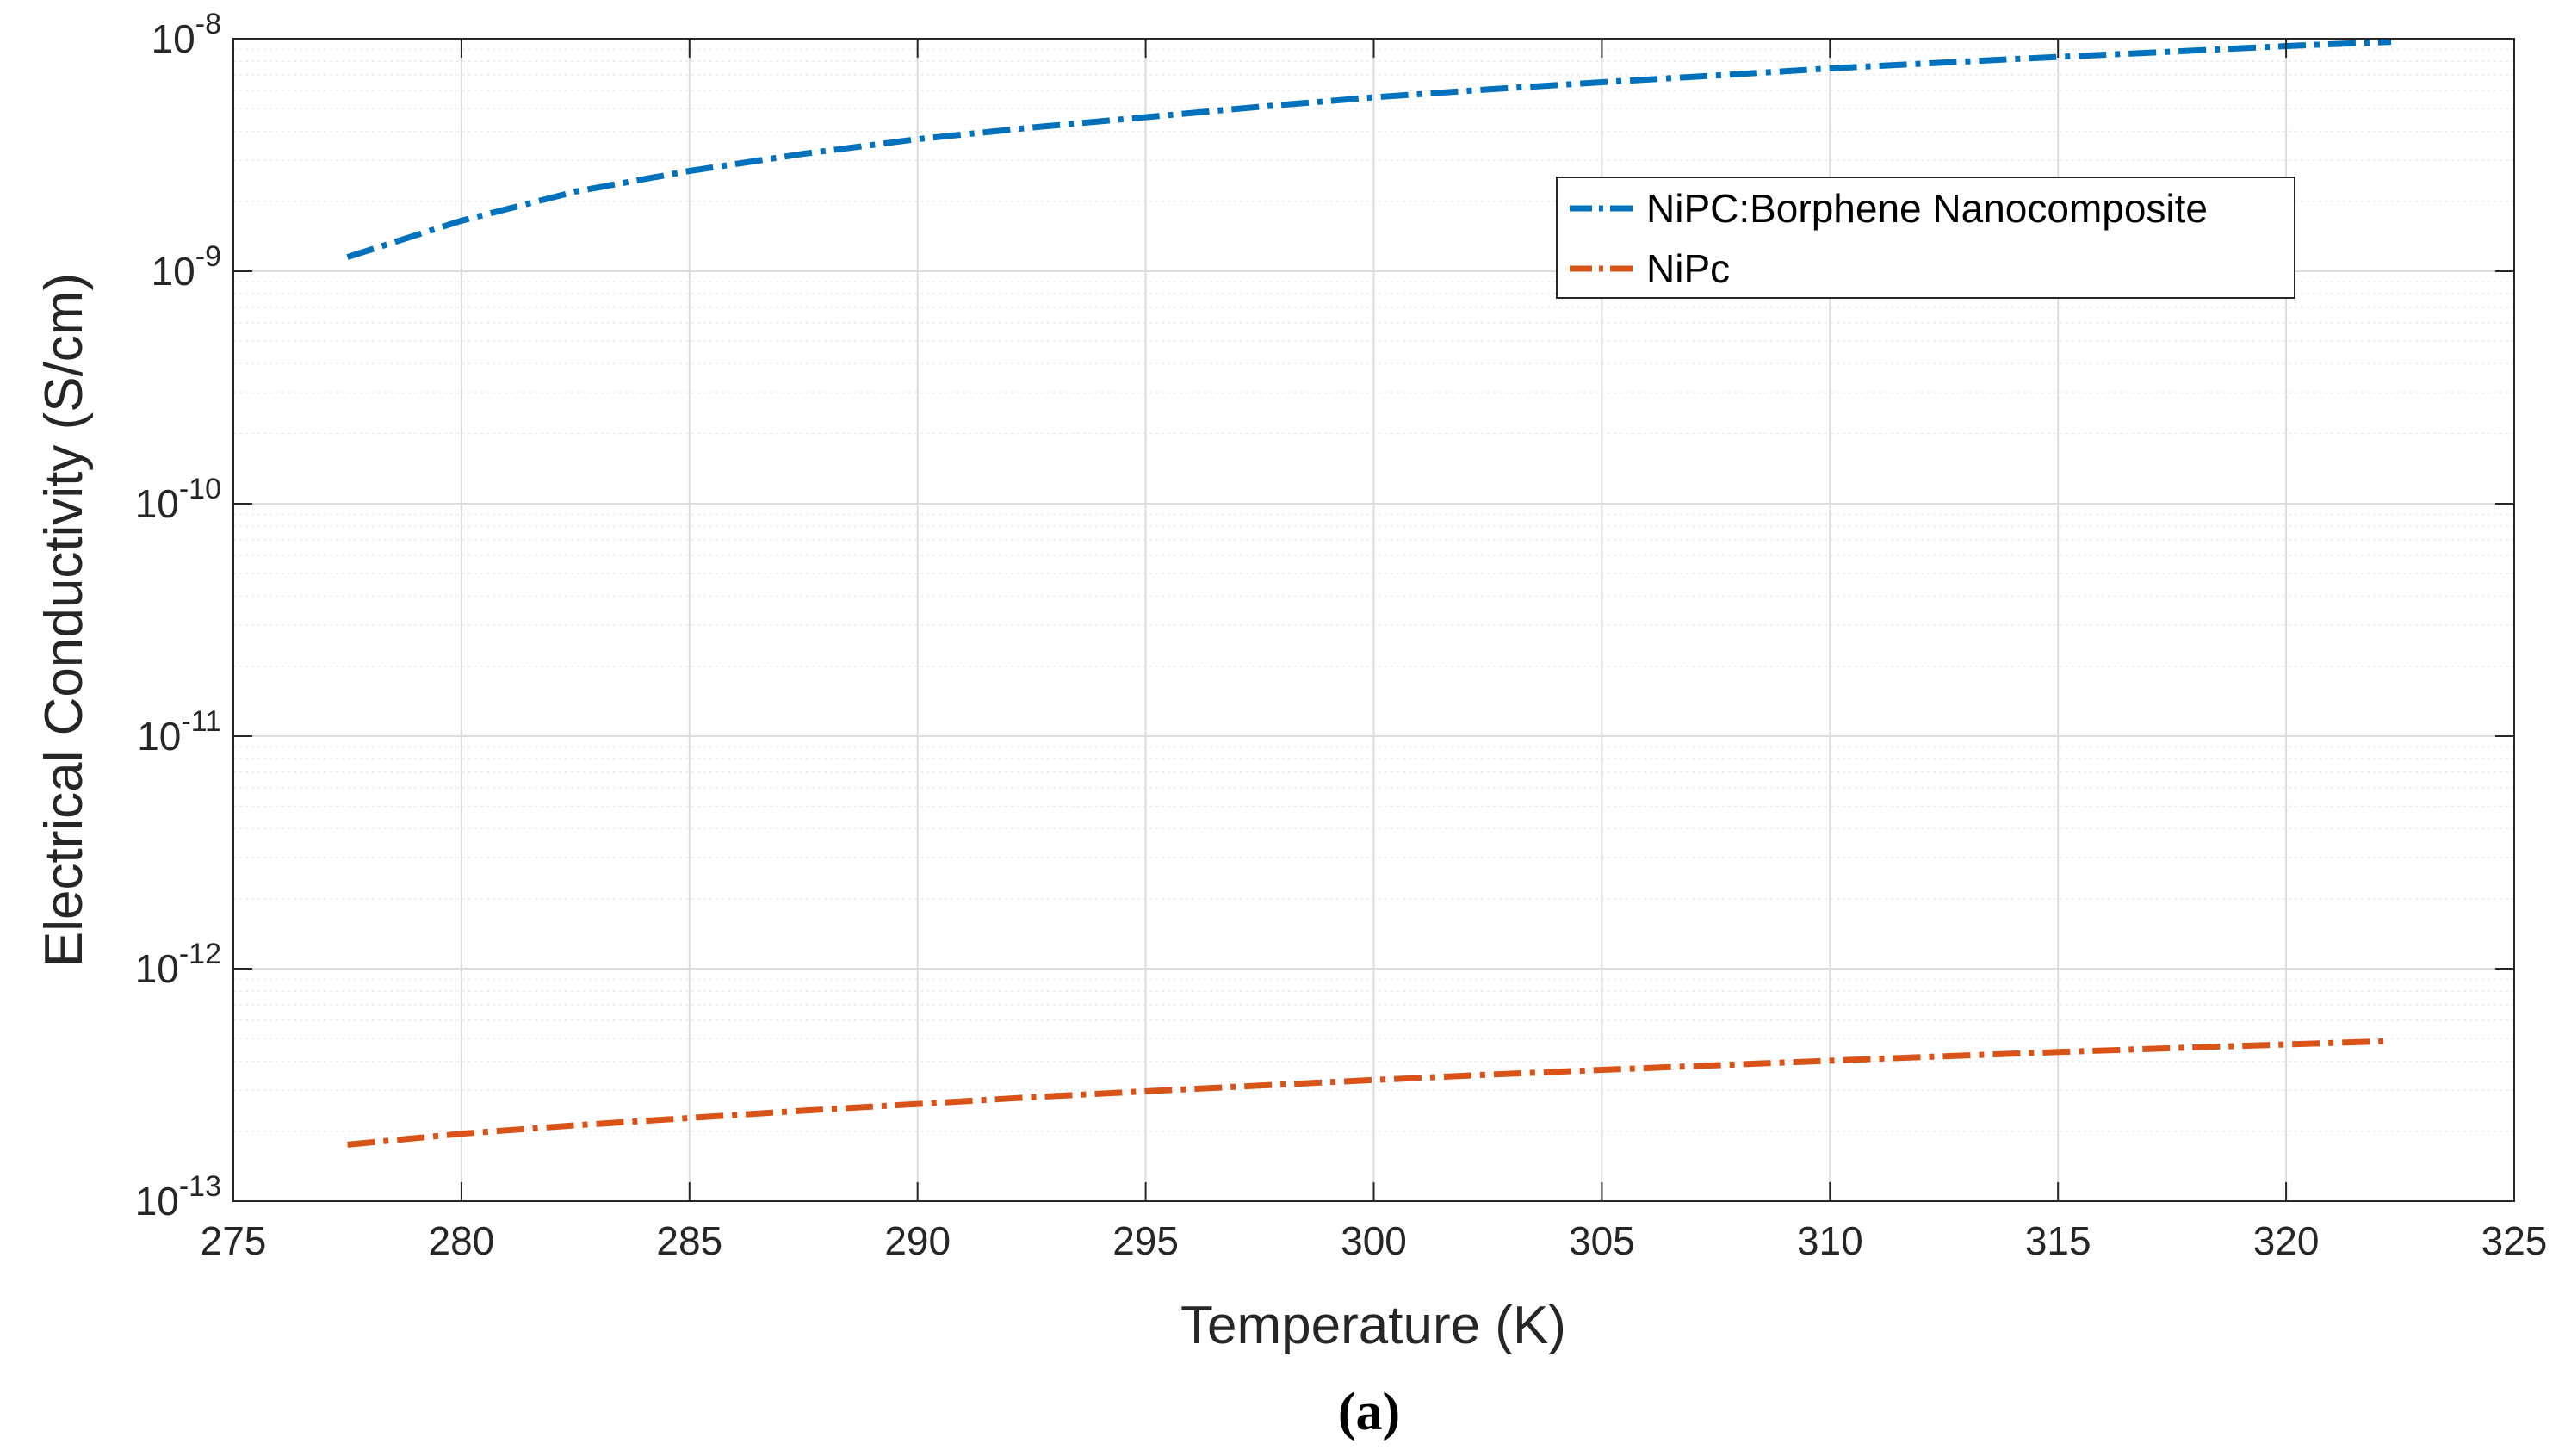 This screenshot has width=2565, height=1456. I want to click on legend-label-nipc: NiPc, so click(1688, 269).